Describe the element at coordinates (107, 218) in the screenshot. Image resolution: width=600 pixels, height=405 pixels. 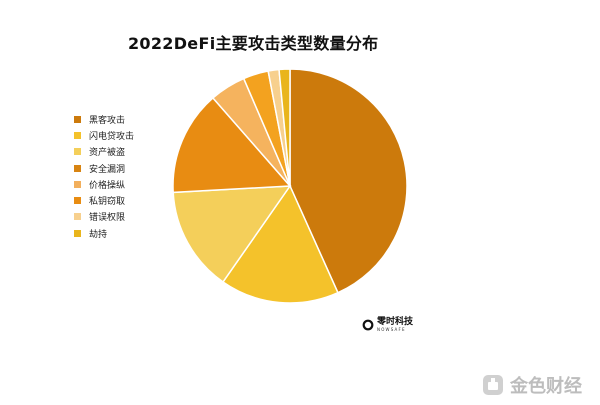
I see `legend-label: 错误权限` at that location.